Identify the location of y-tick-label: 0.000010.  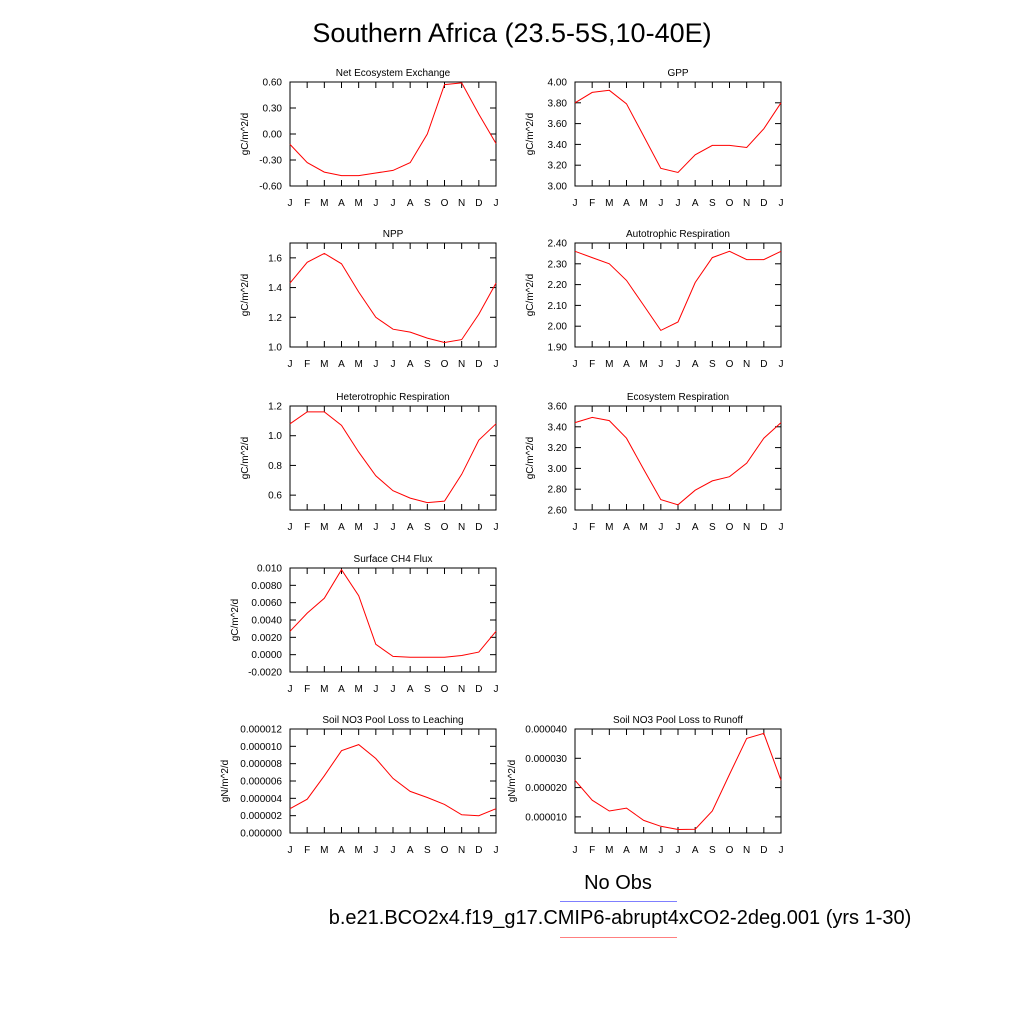
(546, 817).